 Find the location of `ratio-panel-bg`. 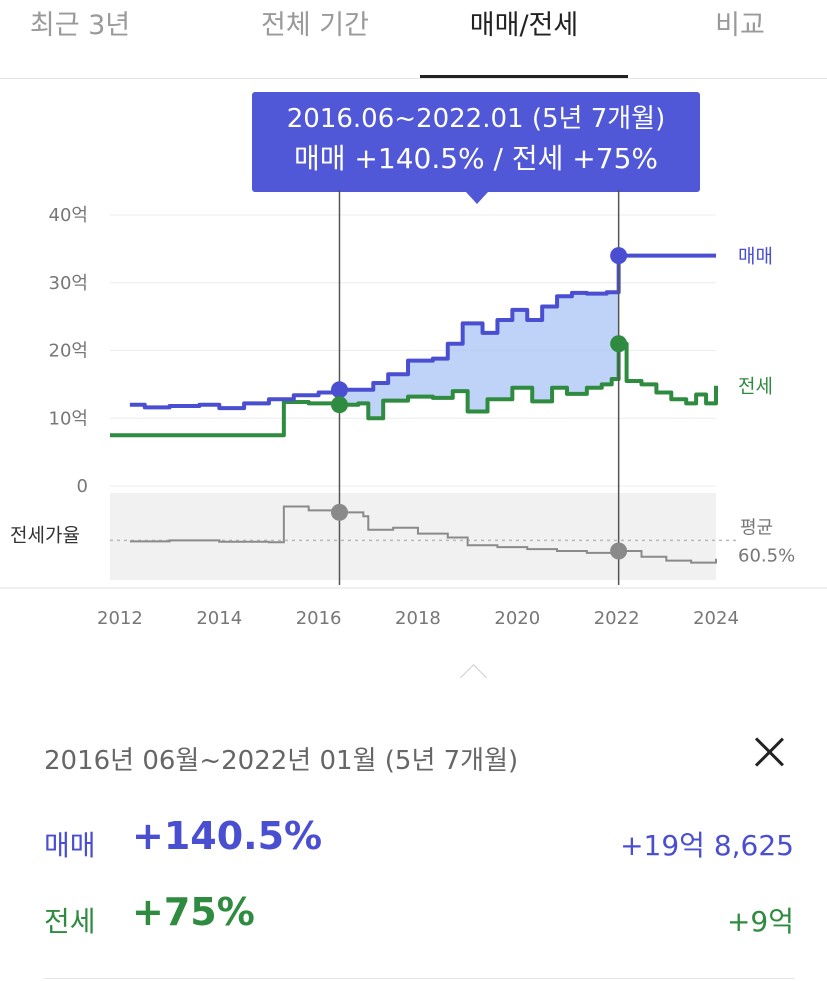

ratio-panel-bg is located at coordinates (413, 536).